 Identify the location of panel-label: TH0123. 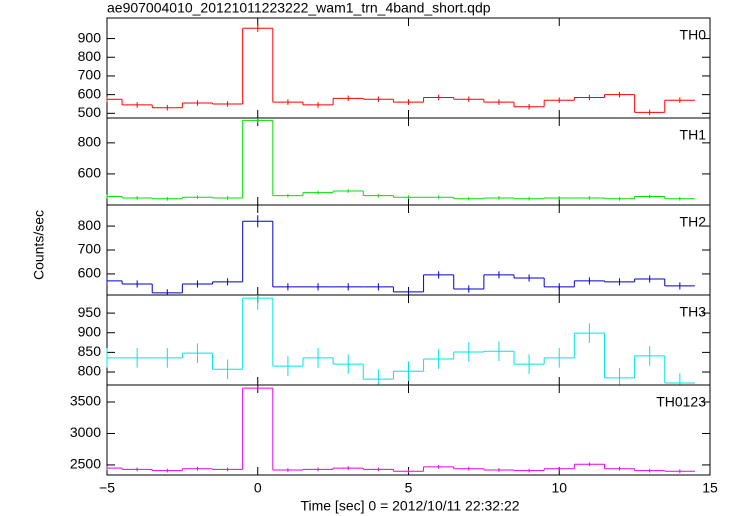
(681, 402).